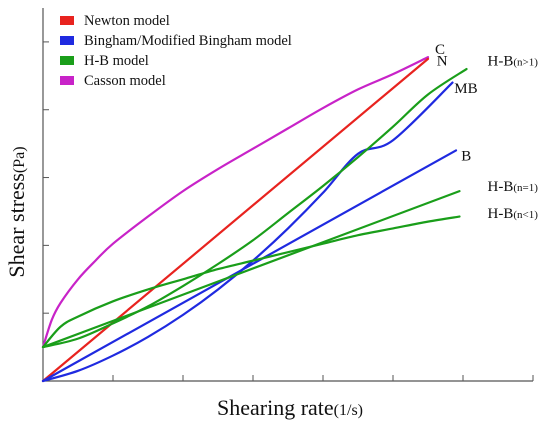  I want to click on line-label-subscript: (n<1), so click(525, 215).